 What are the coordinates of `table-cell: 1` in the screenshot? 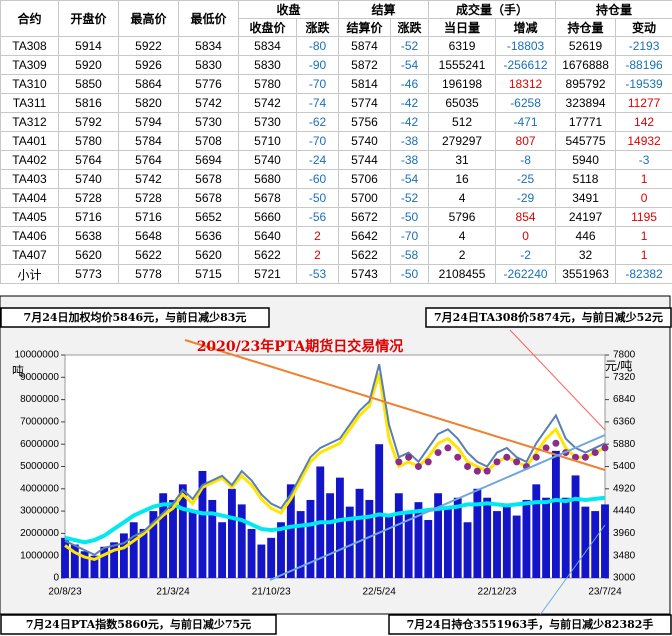 It's located at (643, 255).